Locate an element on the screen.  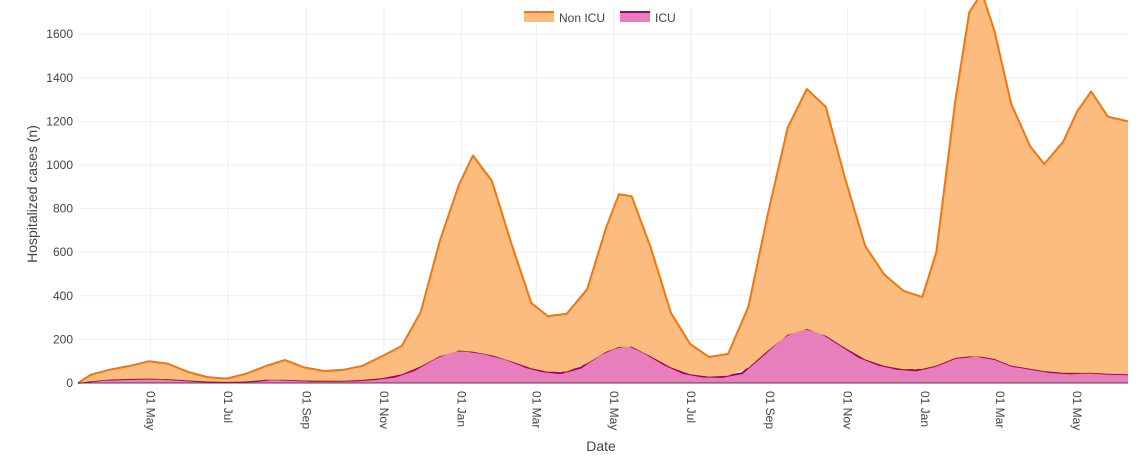
legend-item-icu: ICU is located at coordinates (648, 18).